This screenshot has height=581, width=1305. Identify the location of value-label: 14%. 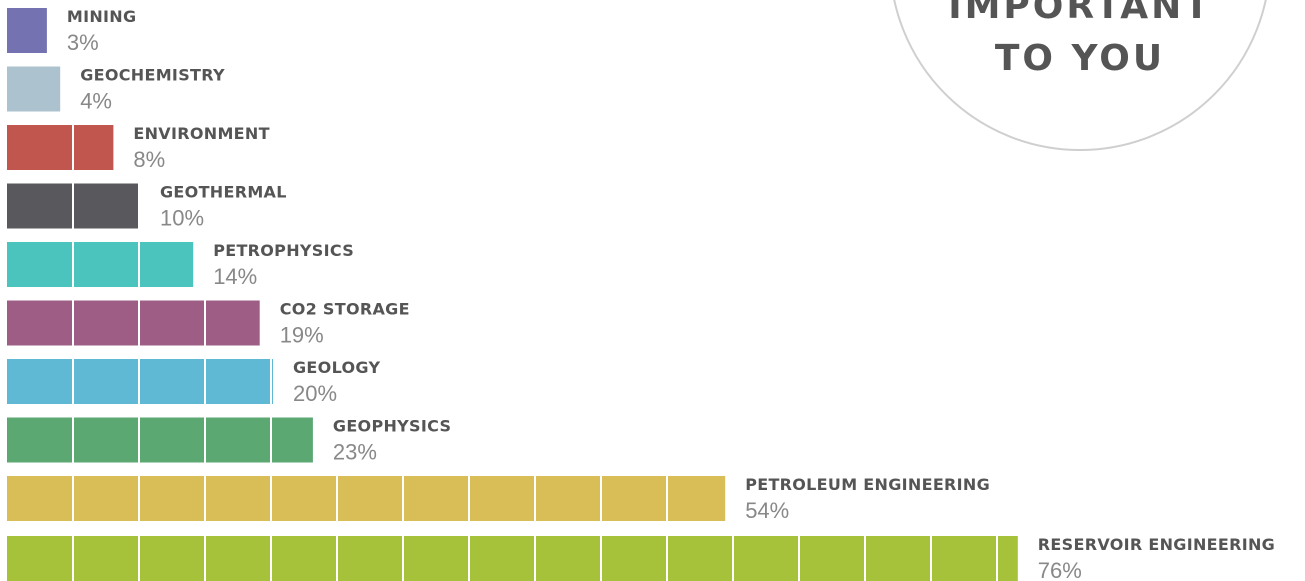
(235, 276).